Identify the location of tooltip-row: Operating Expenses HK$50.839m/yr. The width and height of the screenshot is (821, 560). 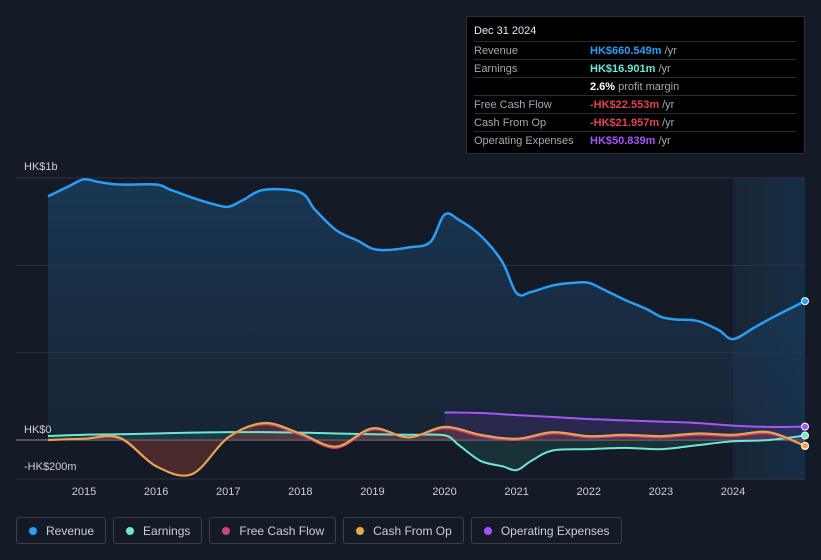
(635, 140).